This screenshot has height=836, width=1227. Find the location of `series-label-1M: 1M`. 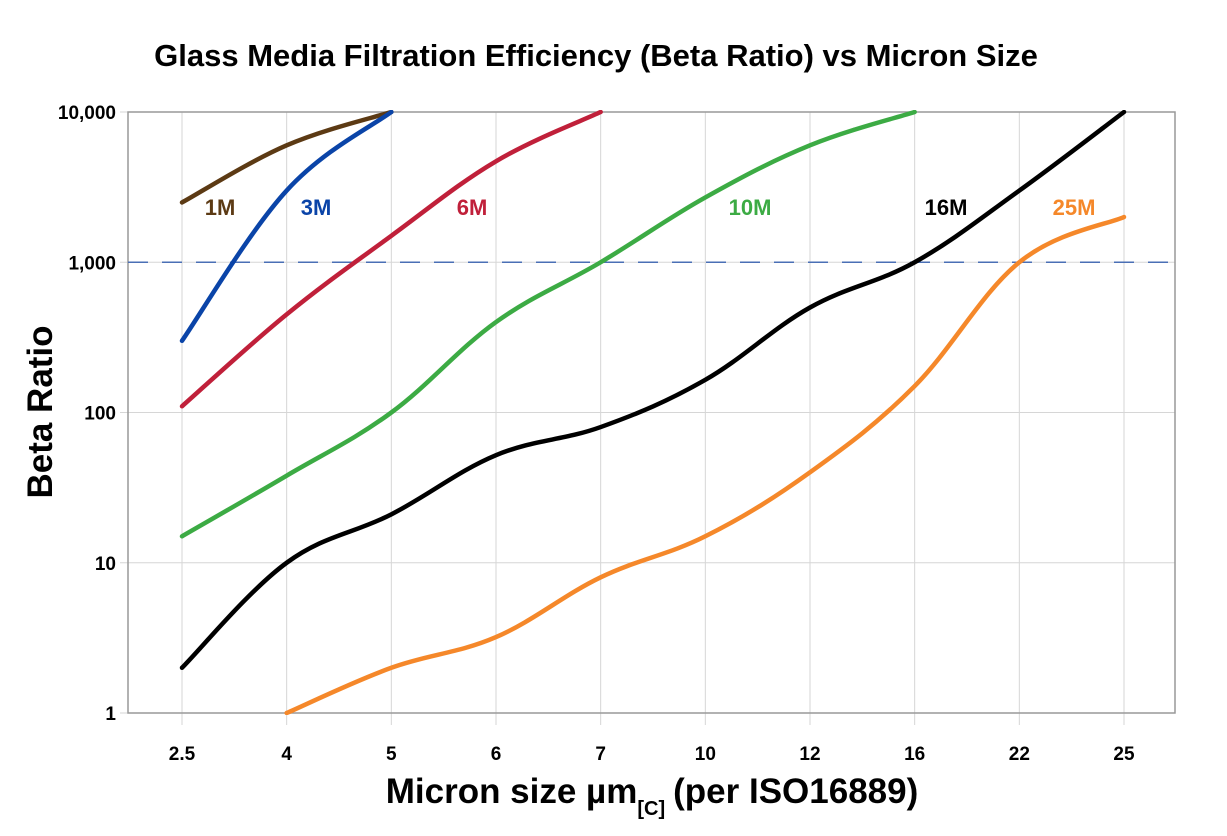

series-label-1M: 1M is located at coordinates (220, 207).